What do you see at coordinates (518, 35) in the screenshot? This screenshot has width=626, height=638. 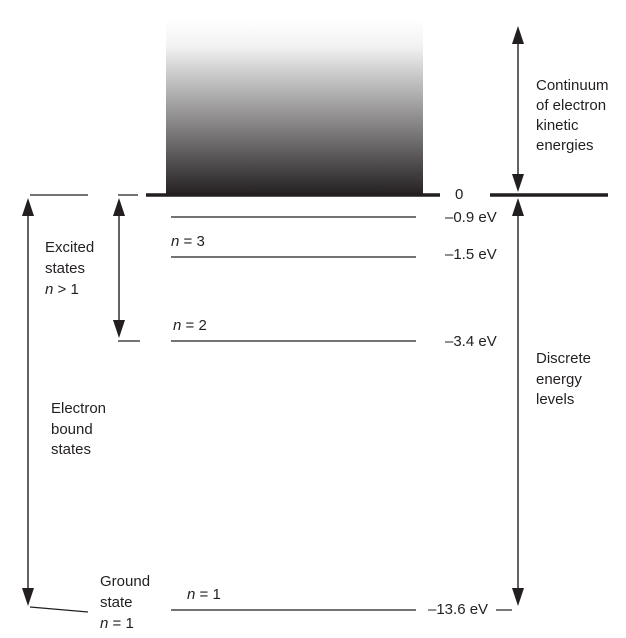 I see `continuum-arrow-head-top` at bounding box center [518, 35].